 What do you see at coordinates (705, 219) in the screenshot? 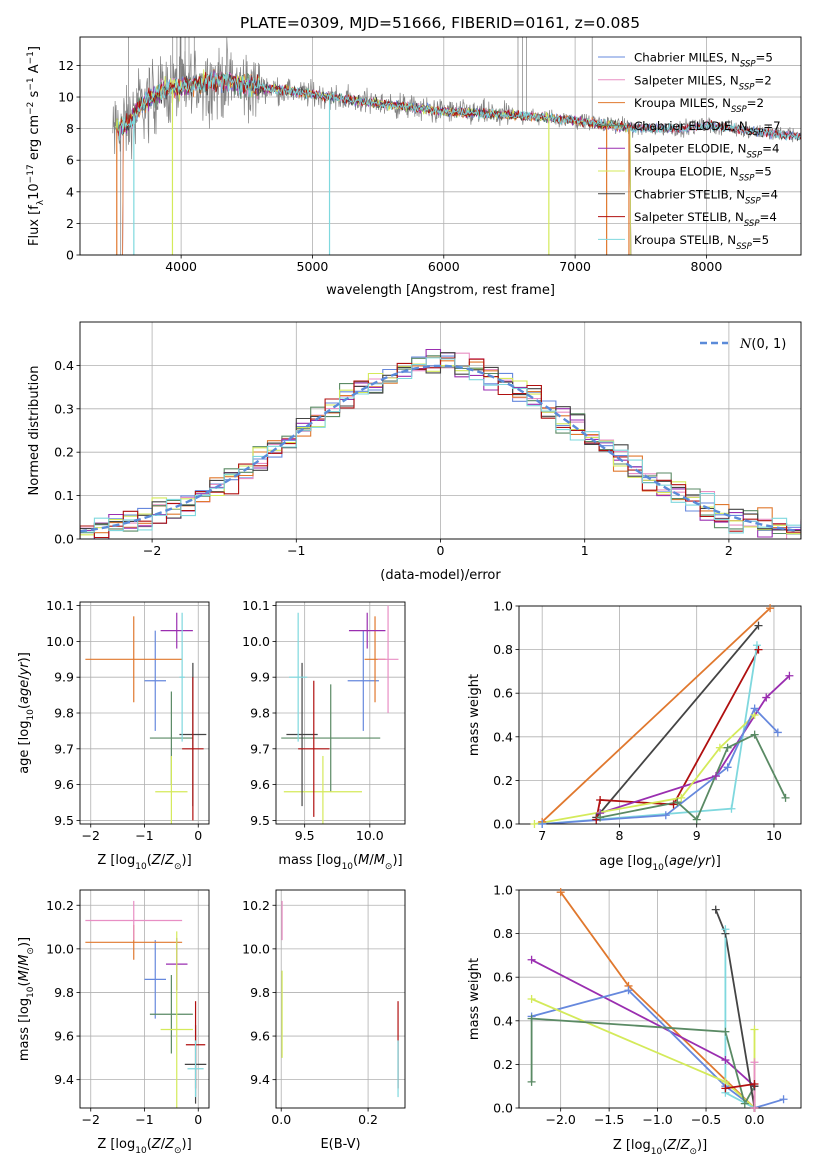
I see `legend-label: Salpeter STELIB, NSSP=4` at bounding box center [705, 219].